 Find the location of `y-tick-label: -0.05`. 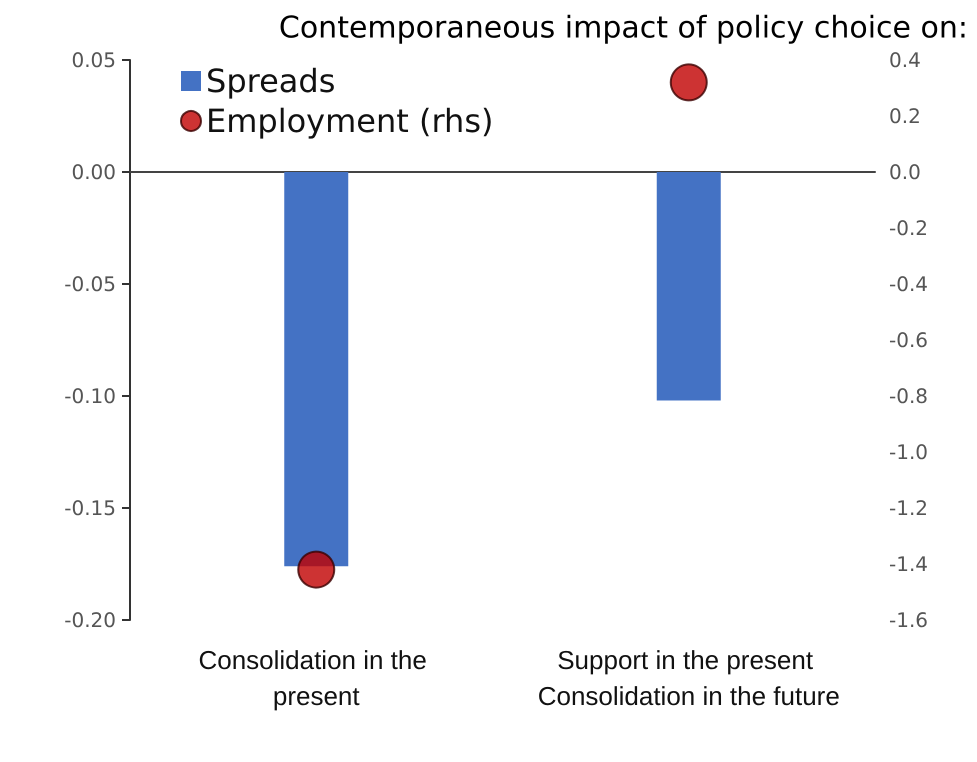

y-tick-label: -0.05 is located at coordinates (90, 284).